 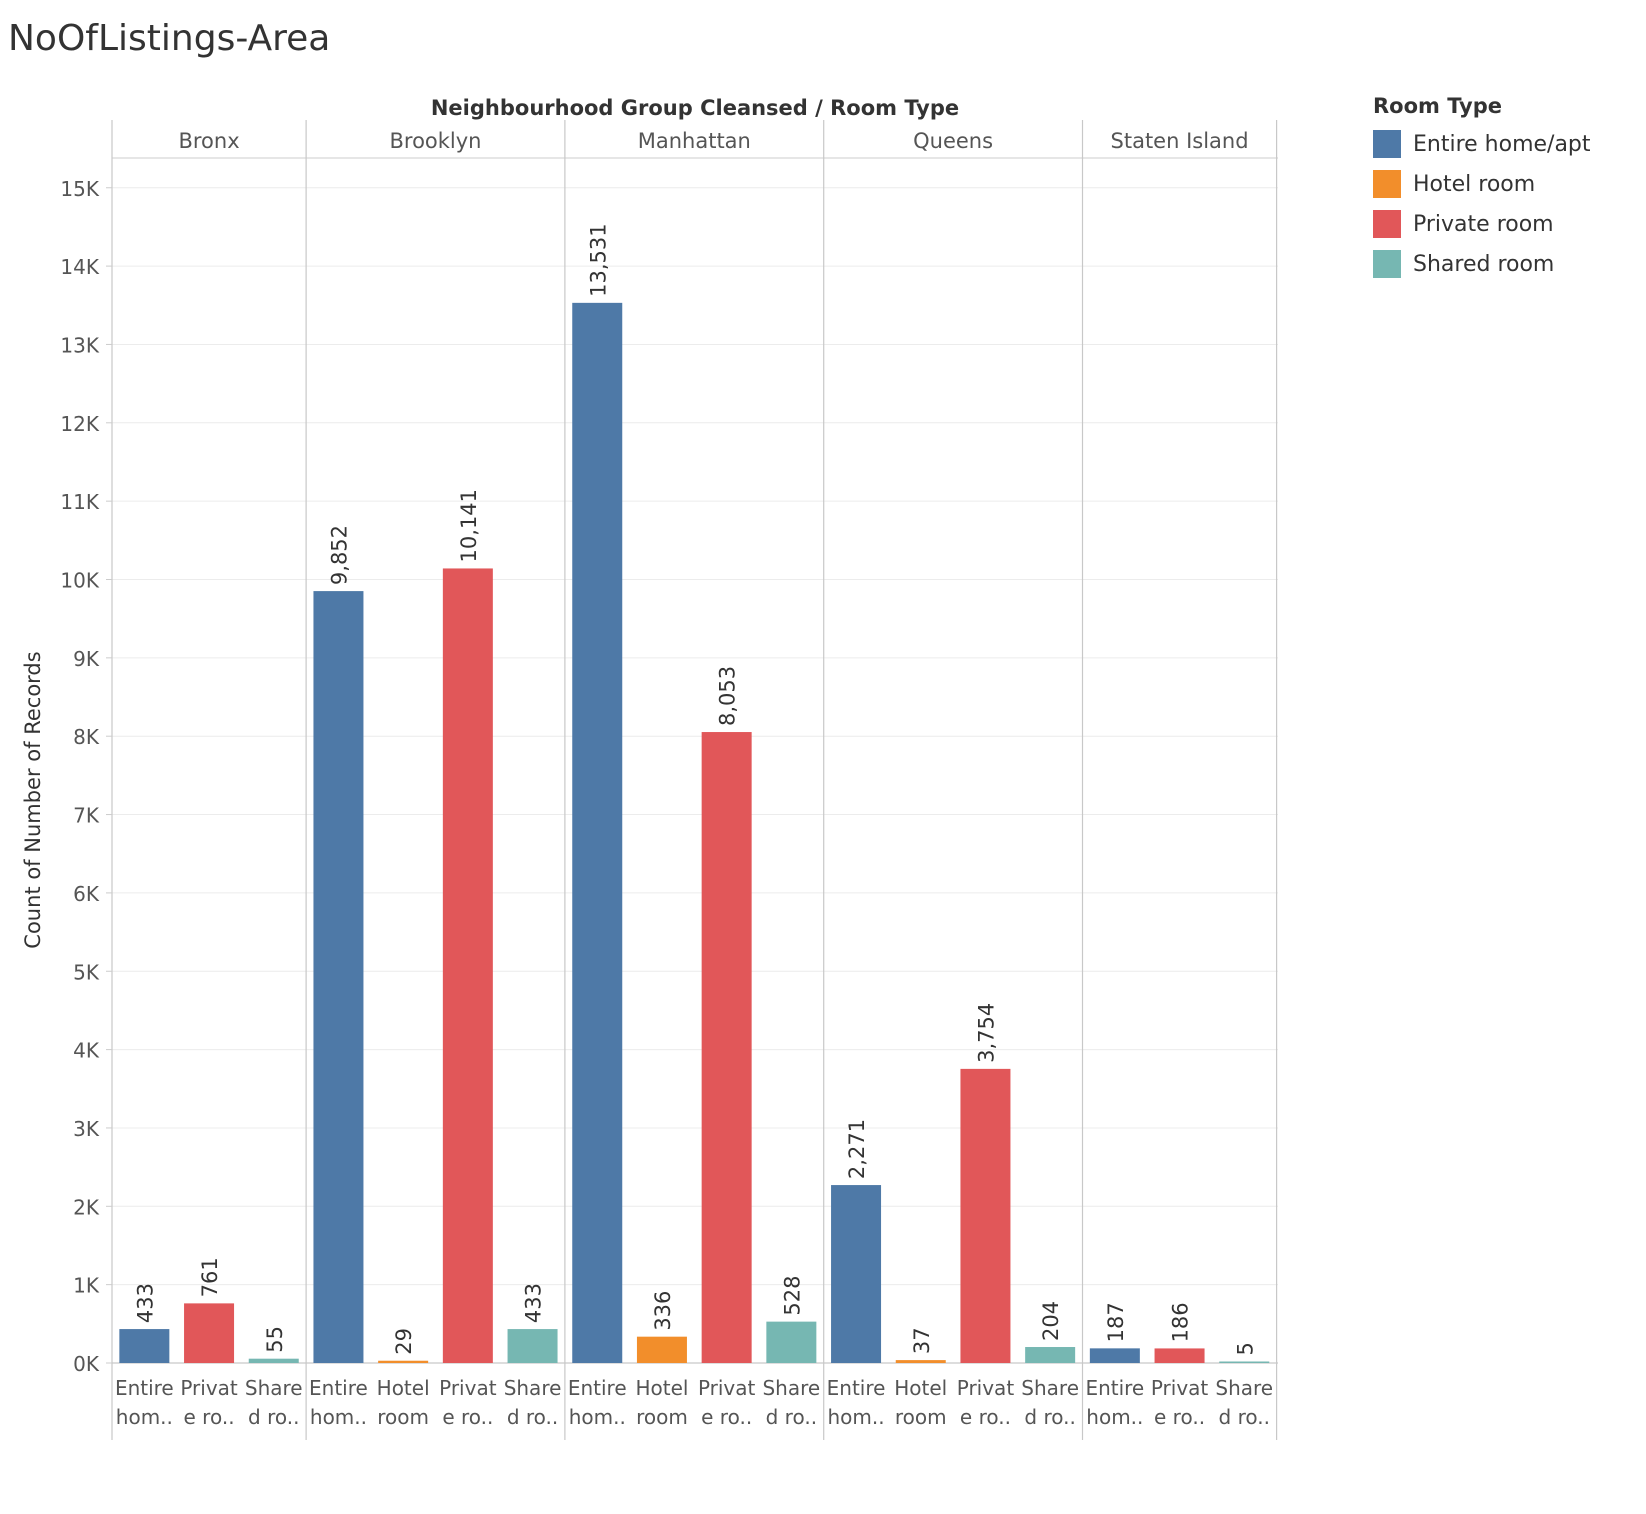 I want to click on legend-title: Room Type, so click(x=1438, y=106).